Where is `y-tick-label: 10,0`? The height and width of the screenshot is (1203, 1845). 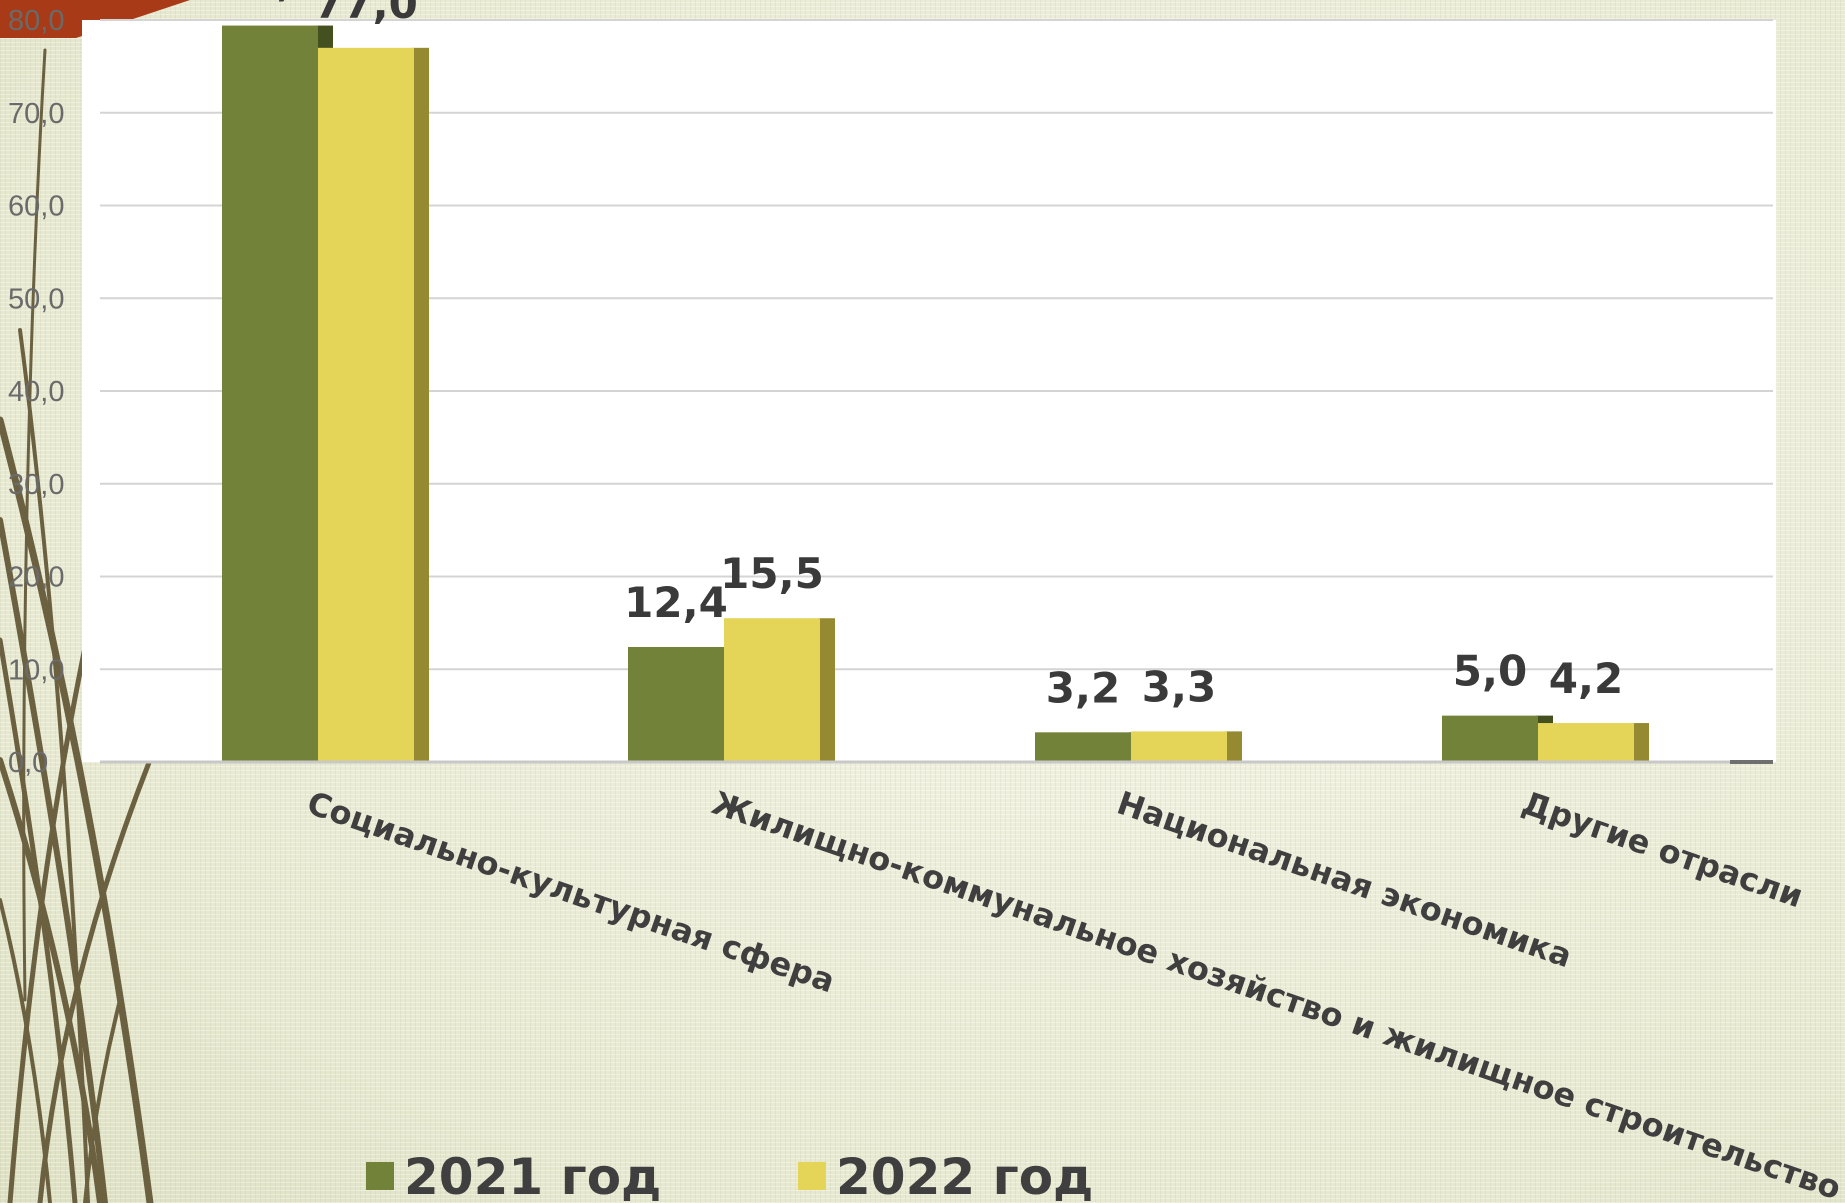 y-tick-label: 10,0 is located at coordinates (36, 670).